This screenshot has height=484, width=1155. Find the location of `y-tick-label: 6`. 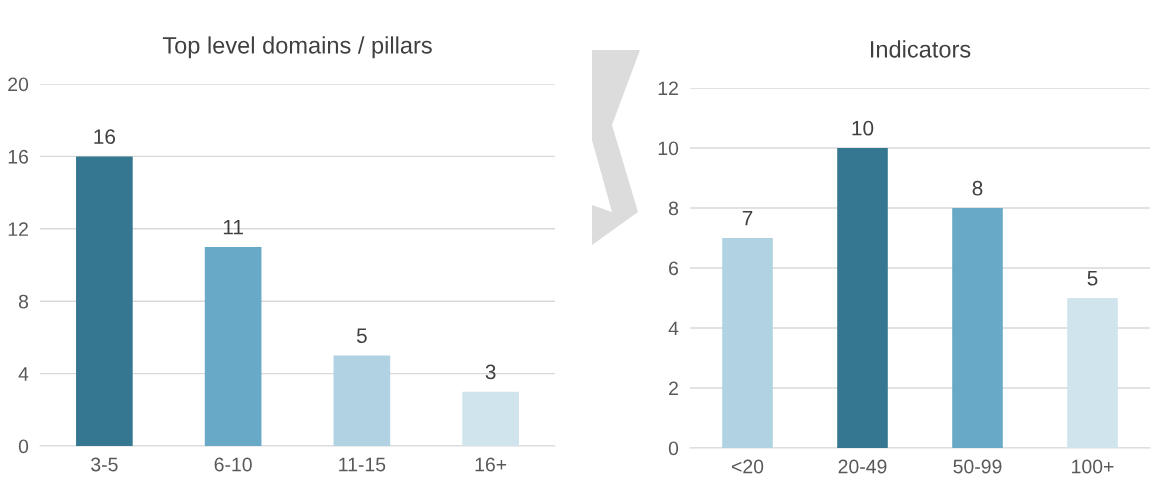

y-tick-label: 6 is located at coordinates (674, 268).